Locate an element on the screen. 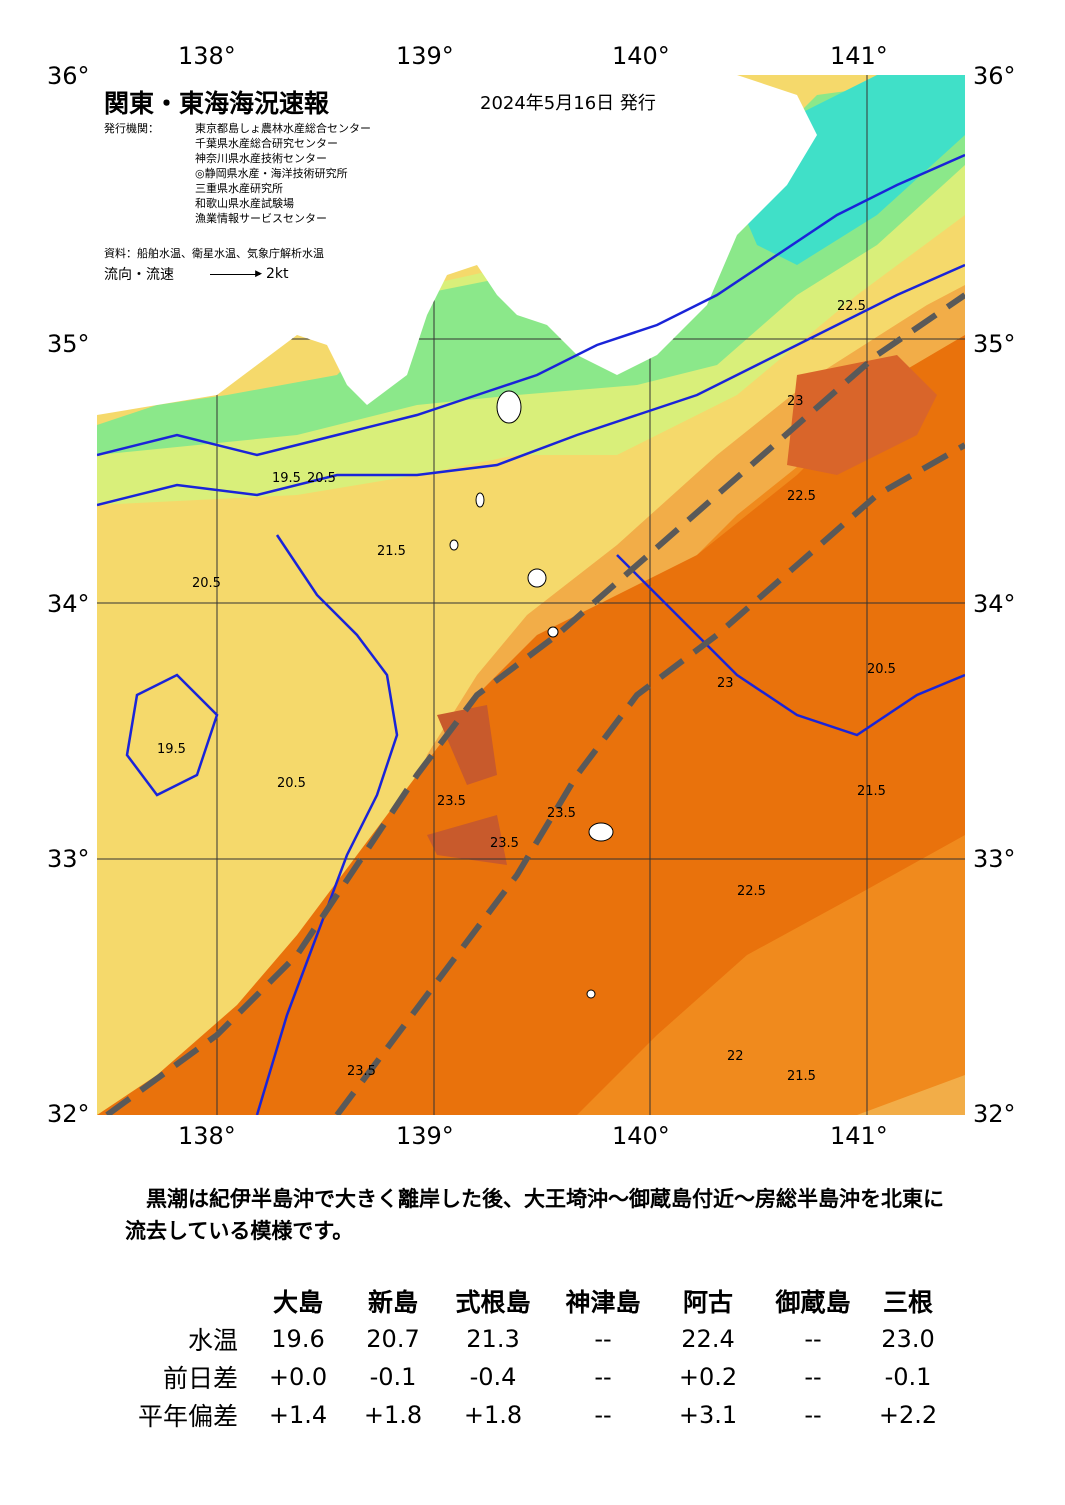 The image size is (1065, 1505). column-header: 三根 is located at coordinates (907, 1302).